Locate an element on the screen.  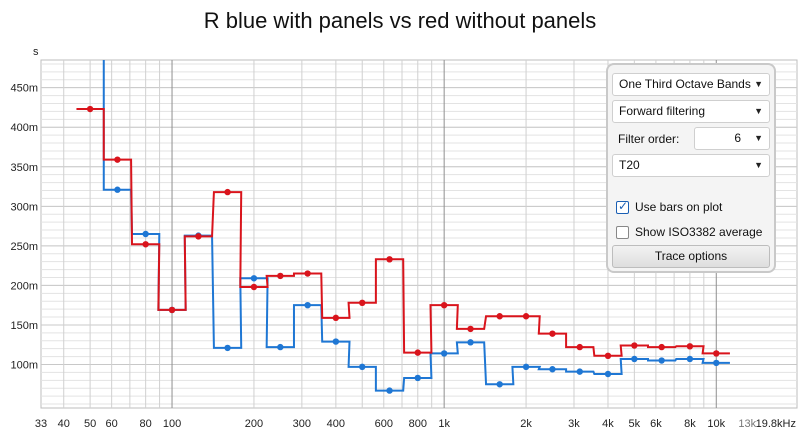
filtering-dropdown: Forward filtering ▼ is located at coordinates (691, 111).